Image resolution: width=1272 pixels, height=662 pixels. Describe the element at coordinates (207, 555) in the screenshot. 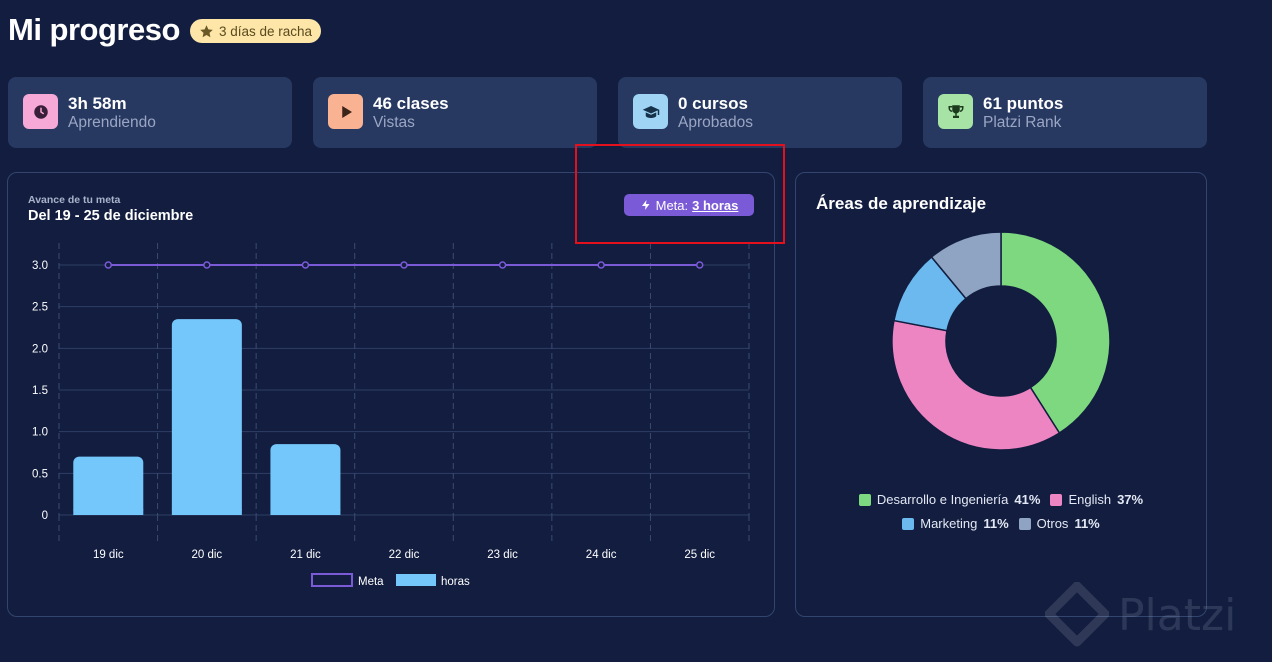

I see `x-tick-label: 20 dic` at that location.